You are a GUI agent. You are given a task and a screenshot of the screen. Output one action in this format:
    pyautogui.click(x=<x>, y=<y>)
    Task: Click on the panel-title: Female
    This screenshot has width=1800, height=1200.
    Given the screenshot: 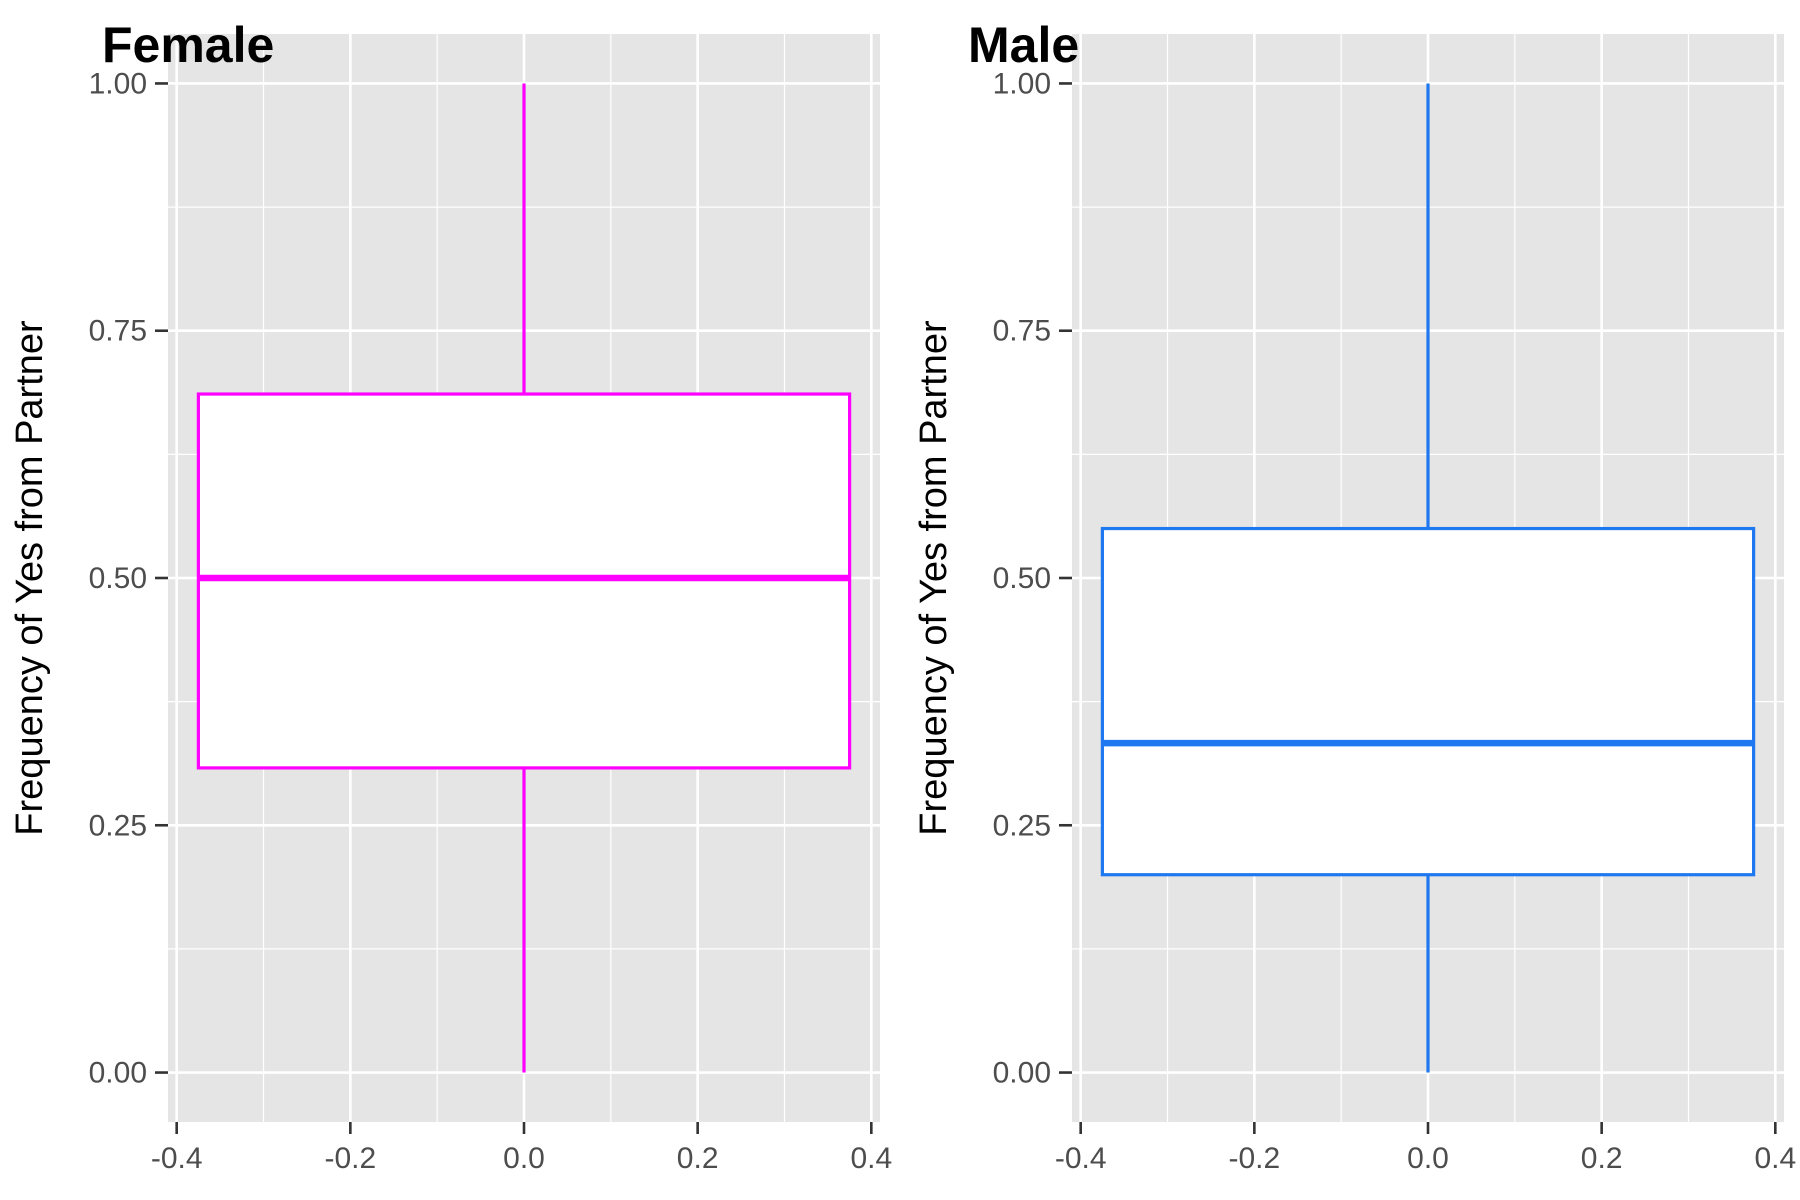 What is the action you would take?
    pyautogui.click(x=188, y=45)
    